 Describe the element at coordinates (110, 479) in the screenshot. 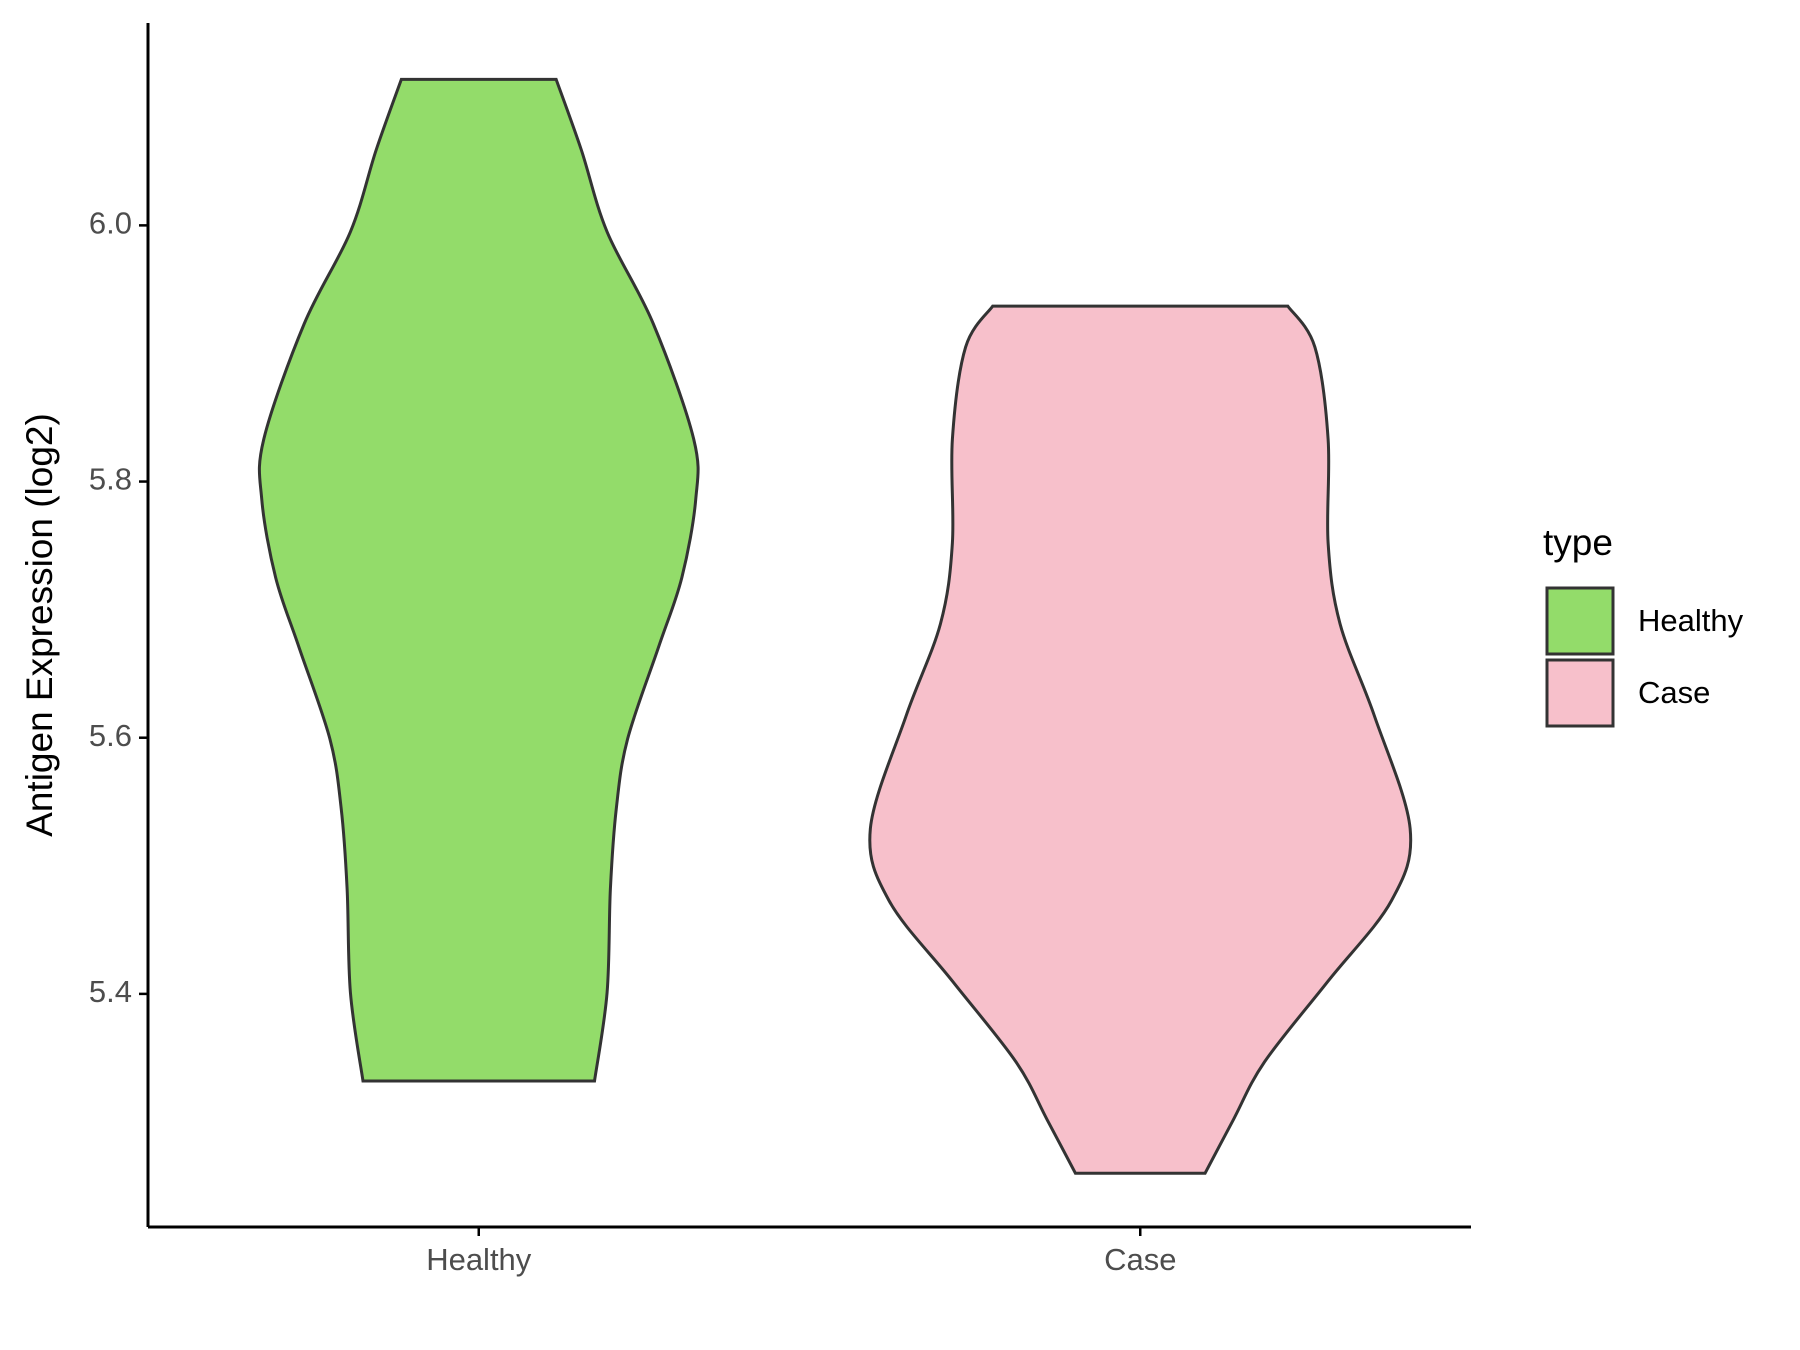

I see `y-tick-label: 5.8` at that location.